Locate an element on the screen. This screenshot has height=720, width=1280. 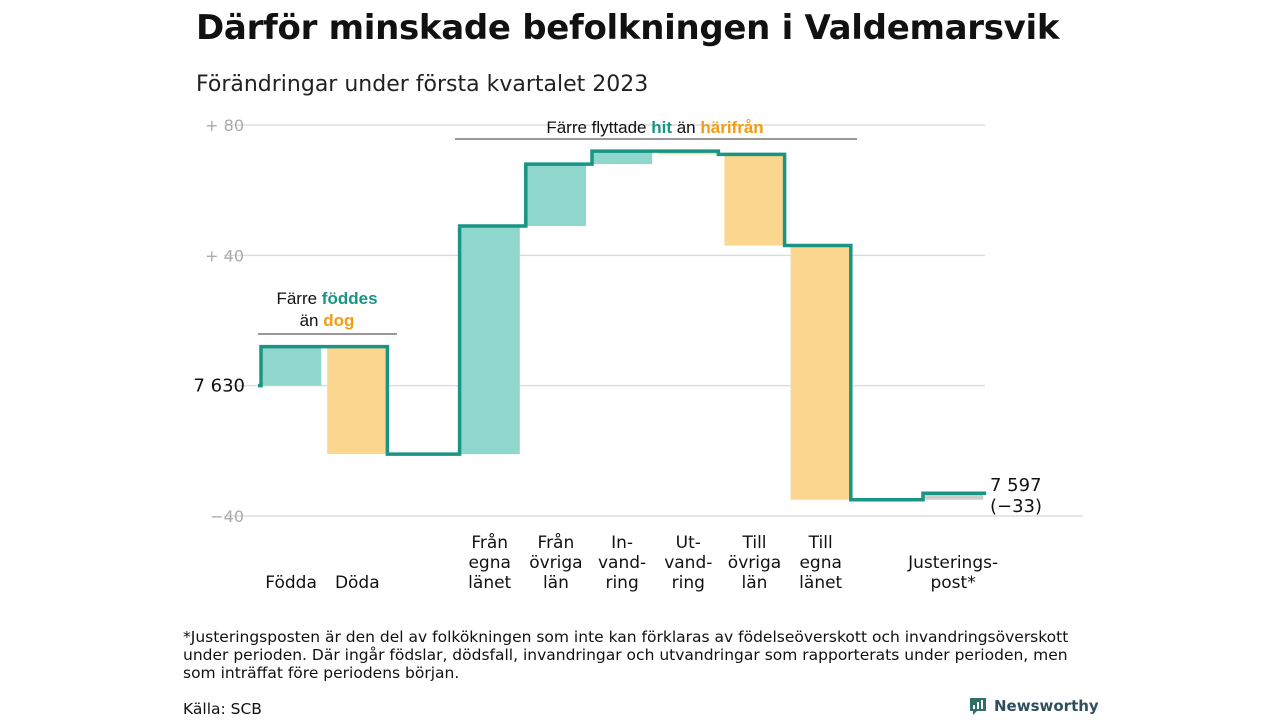
annotation-part: föddes is located at coordinates (350, 298).